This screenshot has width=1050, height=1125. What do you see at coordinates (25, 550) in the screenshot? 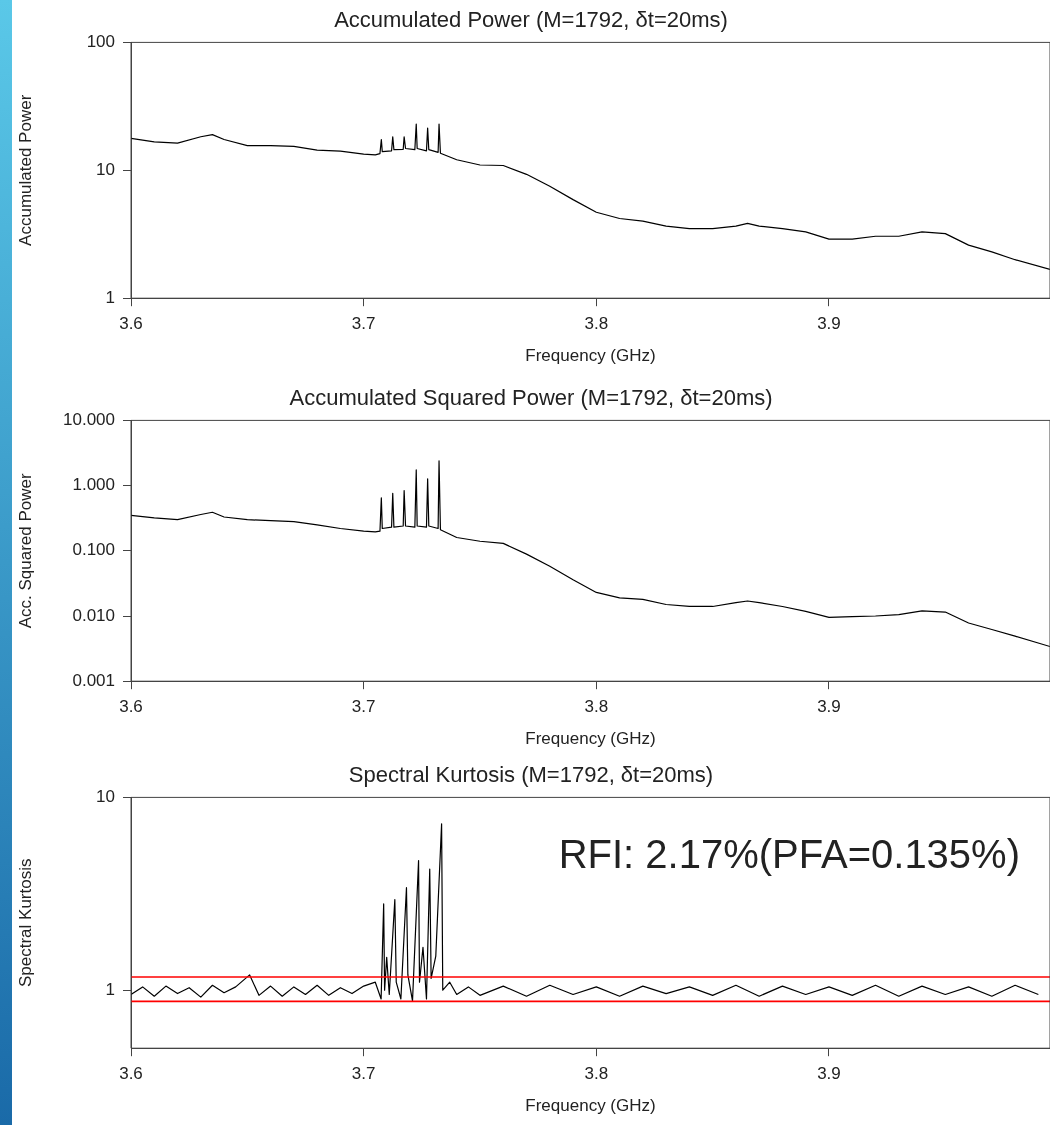
I see `y-axis-title: Acc. Squared Power` at bounding box center [25, 550].